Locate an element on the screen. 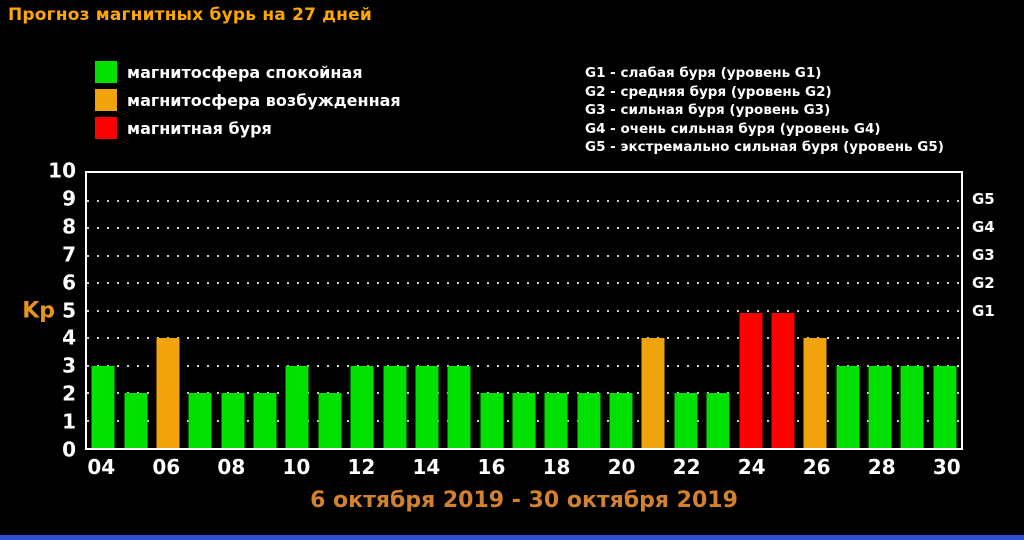  storm-level-line-1: G1 - слабая буря (уровень G1) is located at coordinates (703, 73).